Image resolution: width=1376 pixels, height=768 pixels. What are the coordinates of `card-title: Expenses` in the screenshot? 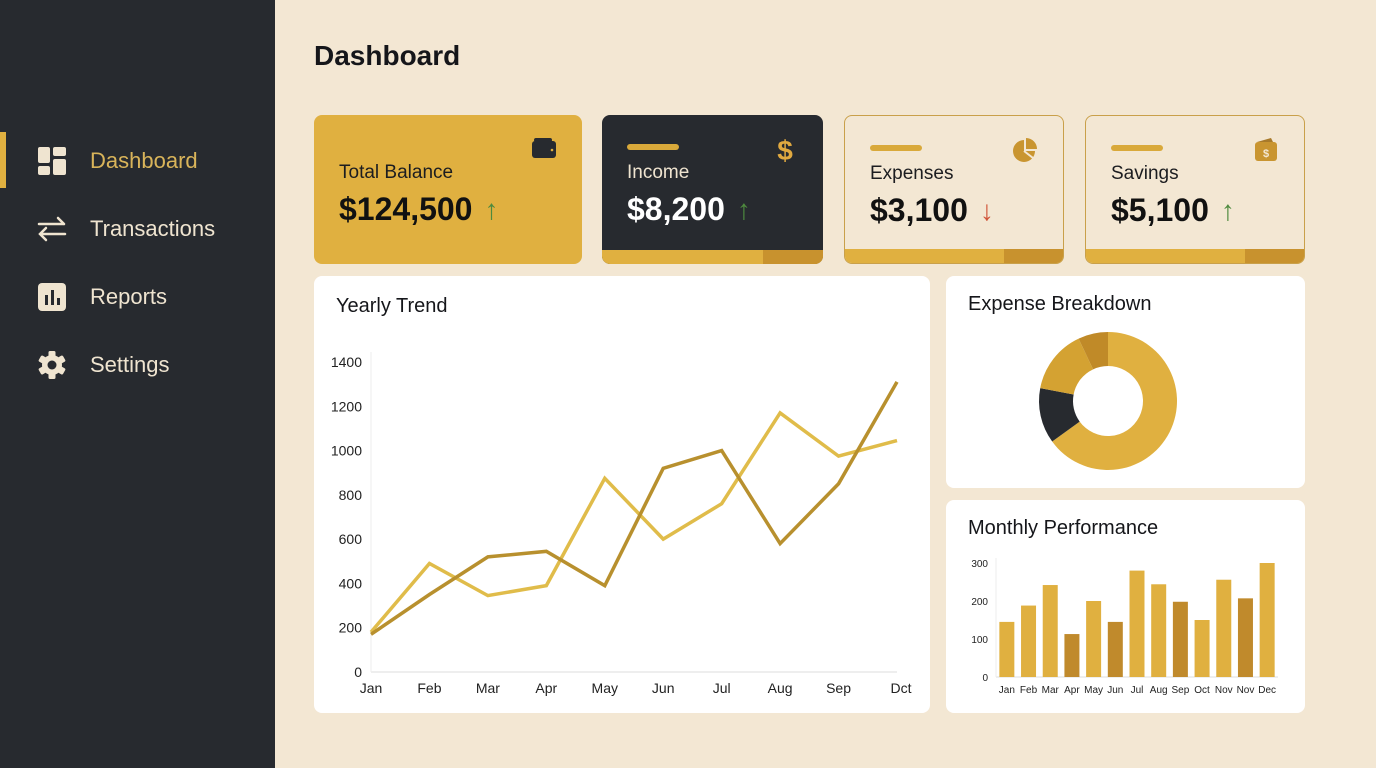 It's located at (912, 173).